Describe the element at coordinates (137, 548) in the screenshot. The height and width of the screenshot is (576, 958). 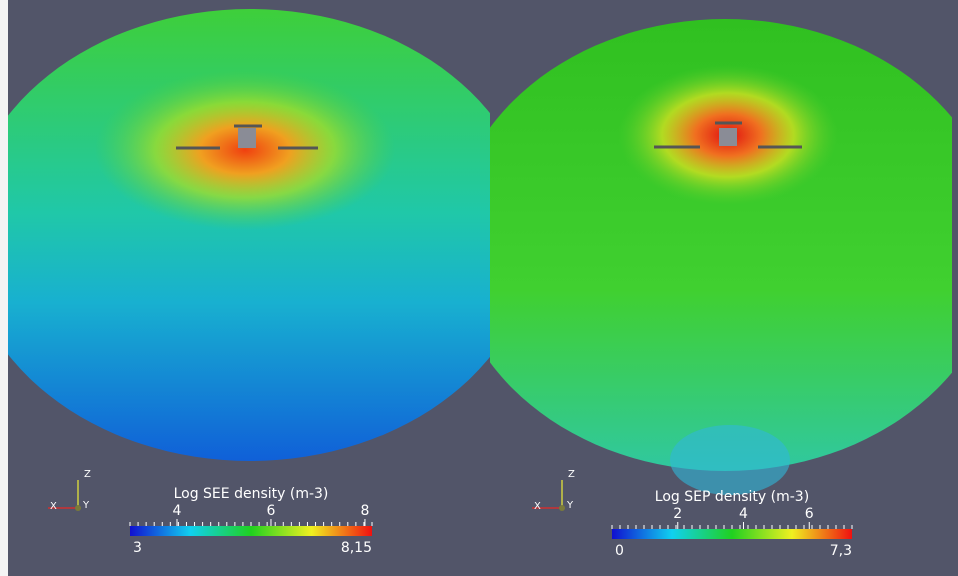
I see `range-min-label: 3` at that location.